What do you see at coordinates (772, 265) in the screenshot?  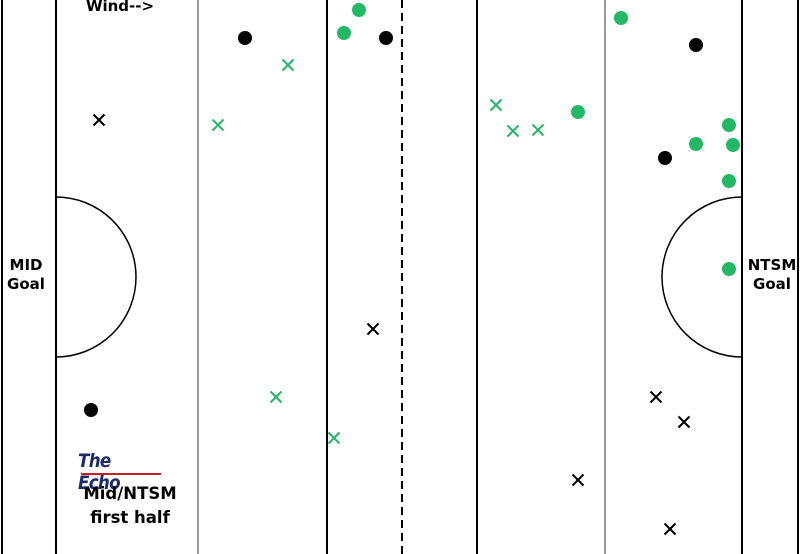 I see `right-goal-team: NTSM` at bounding box center [772, 265].